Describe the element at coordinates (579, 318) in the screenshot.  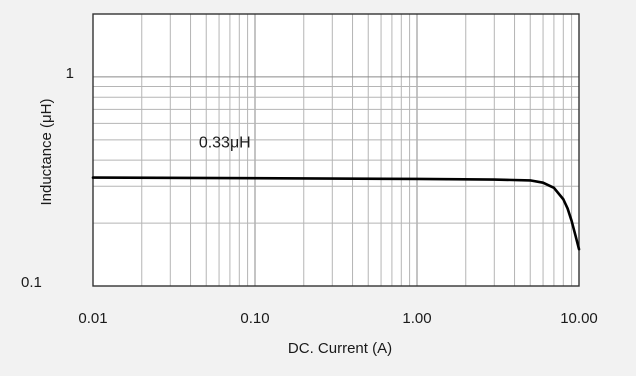
I see `x-tick-label: 10.00` at that location.